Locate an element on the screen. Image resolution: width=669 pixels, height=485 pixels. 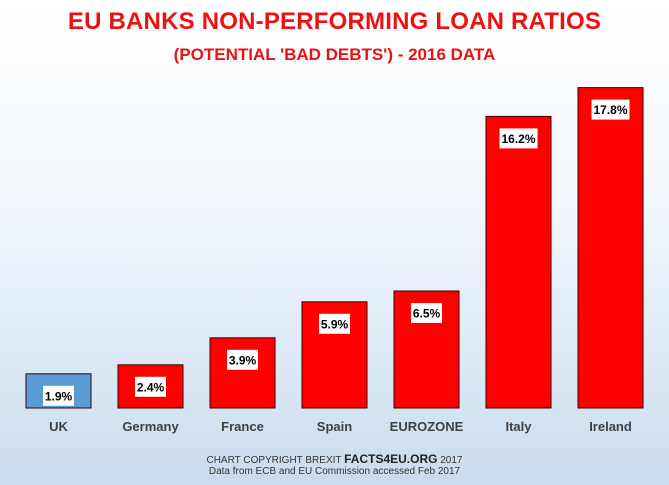
copyright-suffix: 2017 is located at coordinates (450, 460).